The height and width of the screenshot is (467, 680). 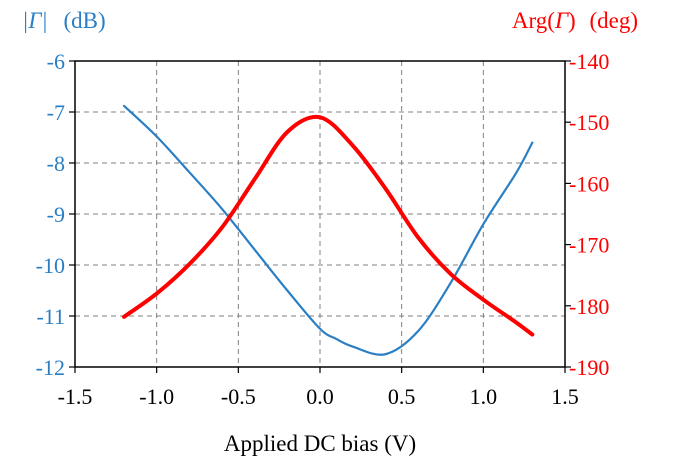 I want to click on right-axis-title-prefix: Arg(, so click(x=533, y=20).